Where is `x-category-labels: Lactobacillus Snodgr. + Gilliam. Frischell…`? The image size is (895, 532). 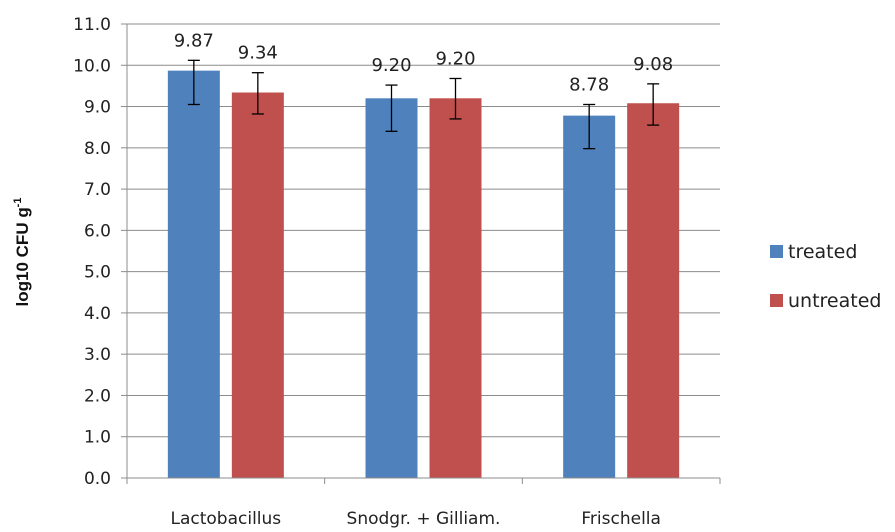
x-category-labels: Lactobacillus Snodgr. + Gilliam. Frischell… is located at coordinates (415, 519).